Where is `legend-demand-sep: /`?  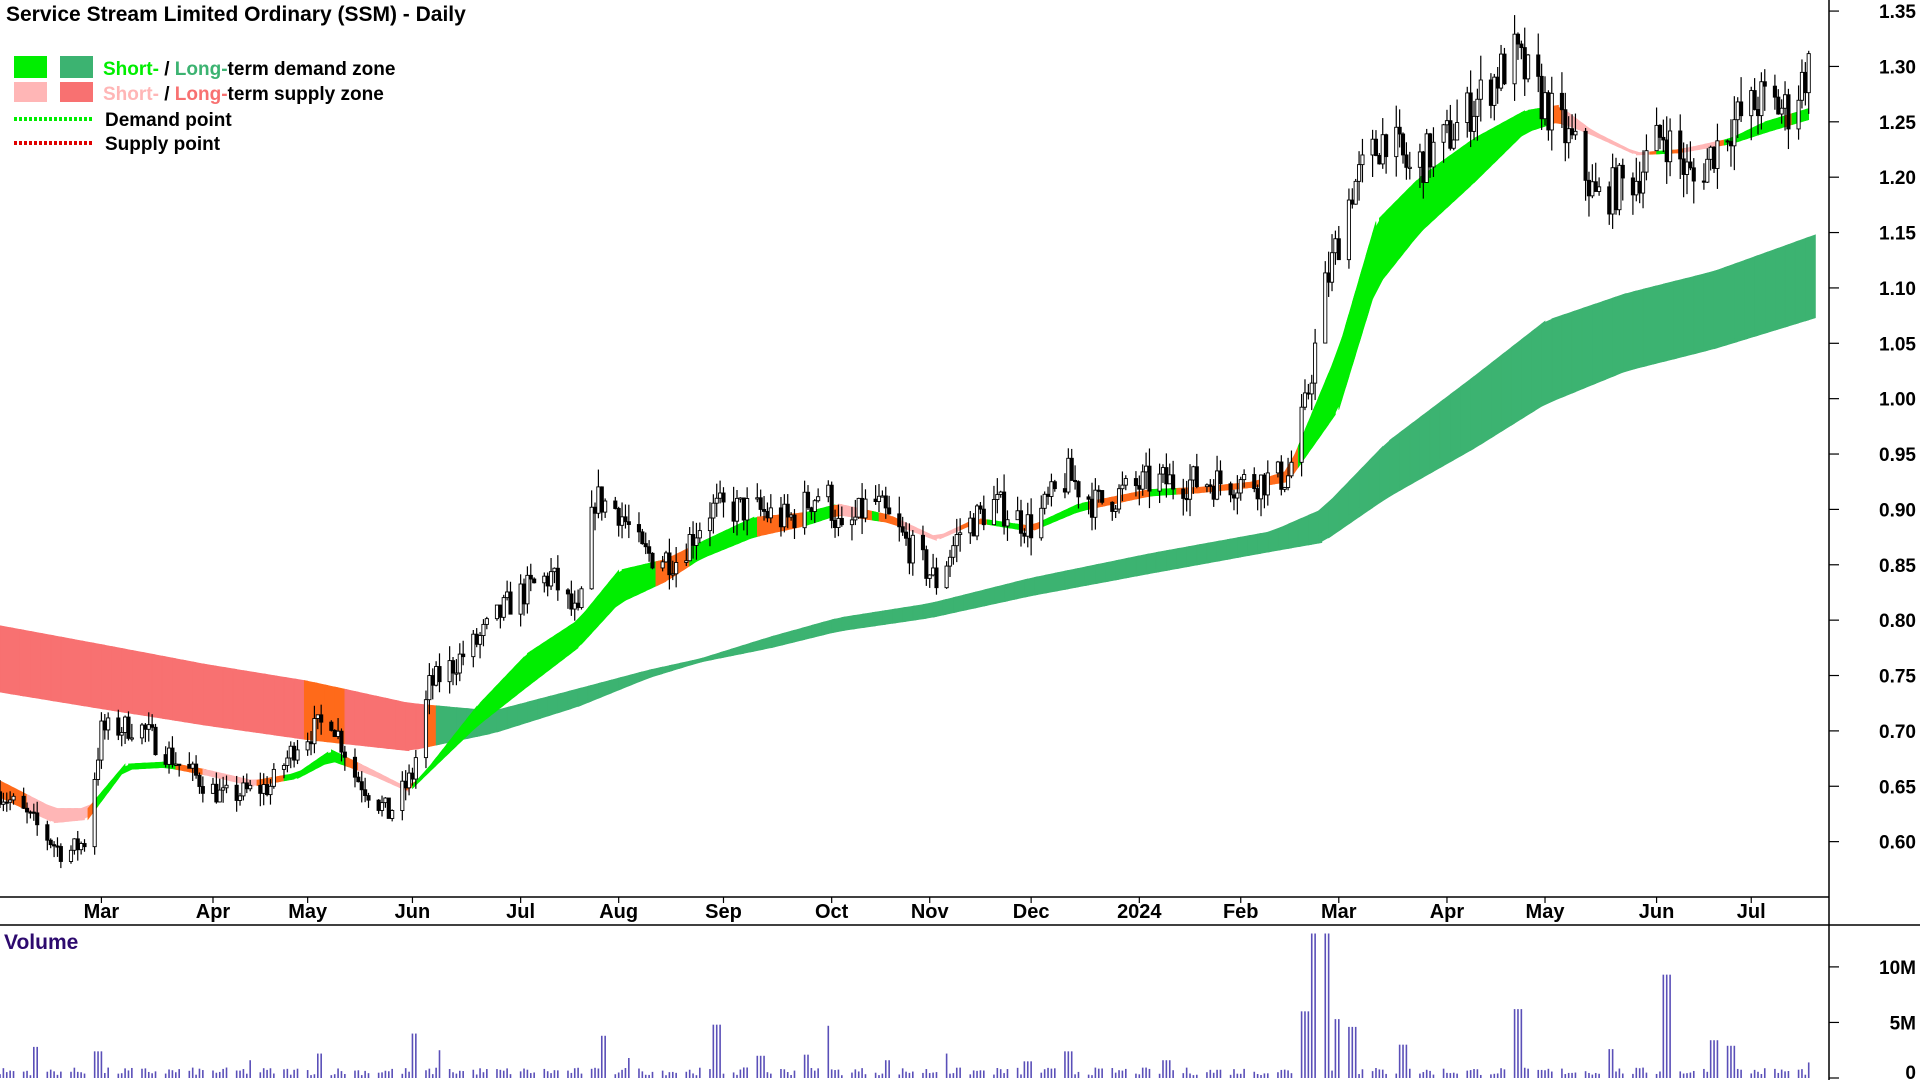
legend-demand-sep: / is located at coordinates (167, 69).